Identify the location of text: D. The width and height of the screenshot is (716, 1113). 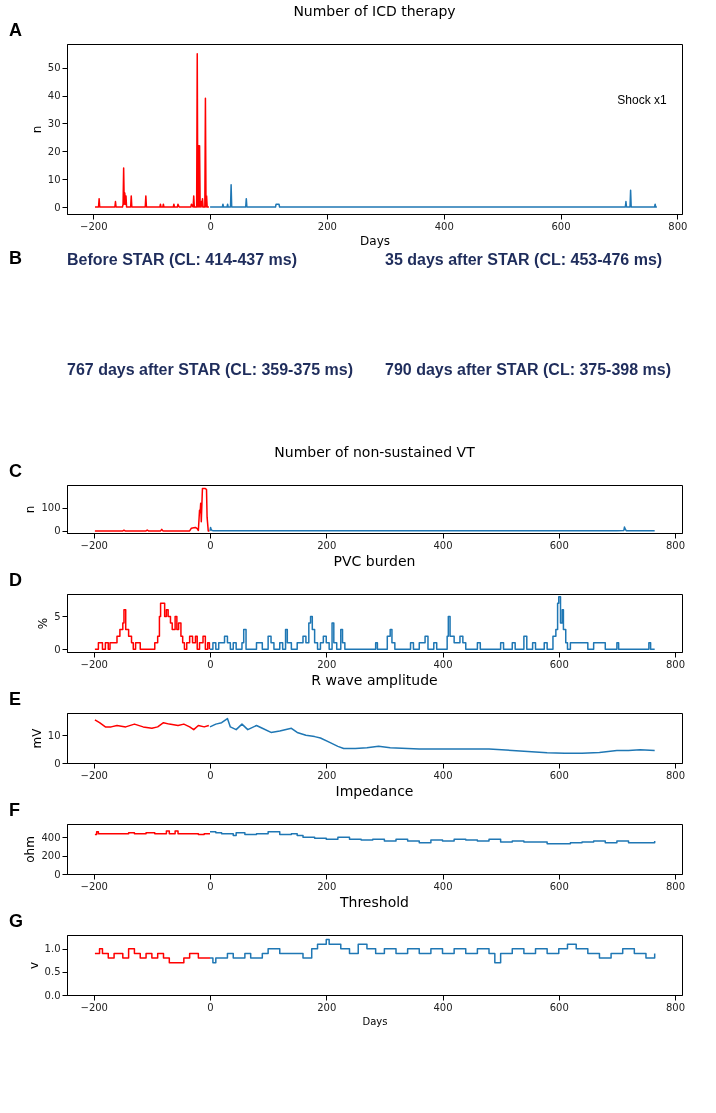
(15, 580).